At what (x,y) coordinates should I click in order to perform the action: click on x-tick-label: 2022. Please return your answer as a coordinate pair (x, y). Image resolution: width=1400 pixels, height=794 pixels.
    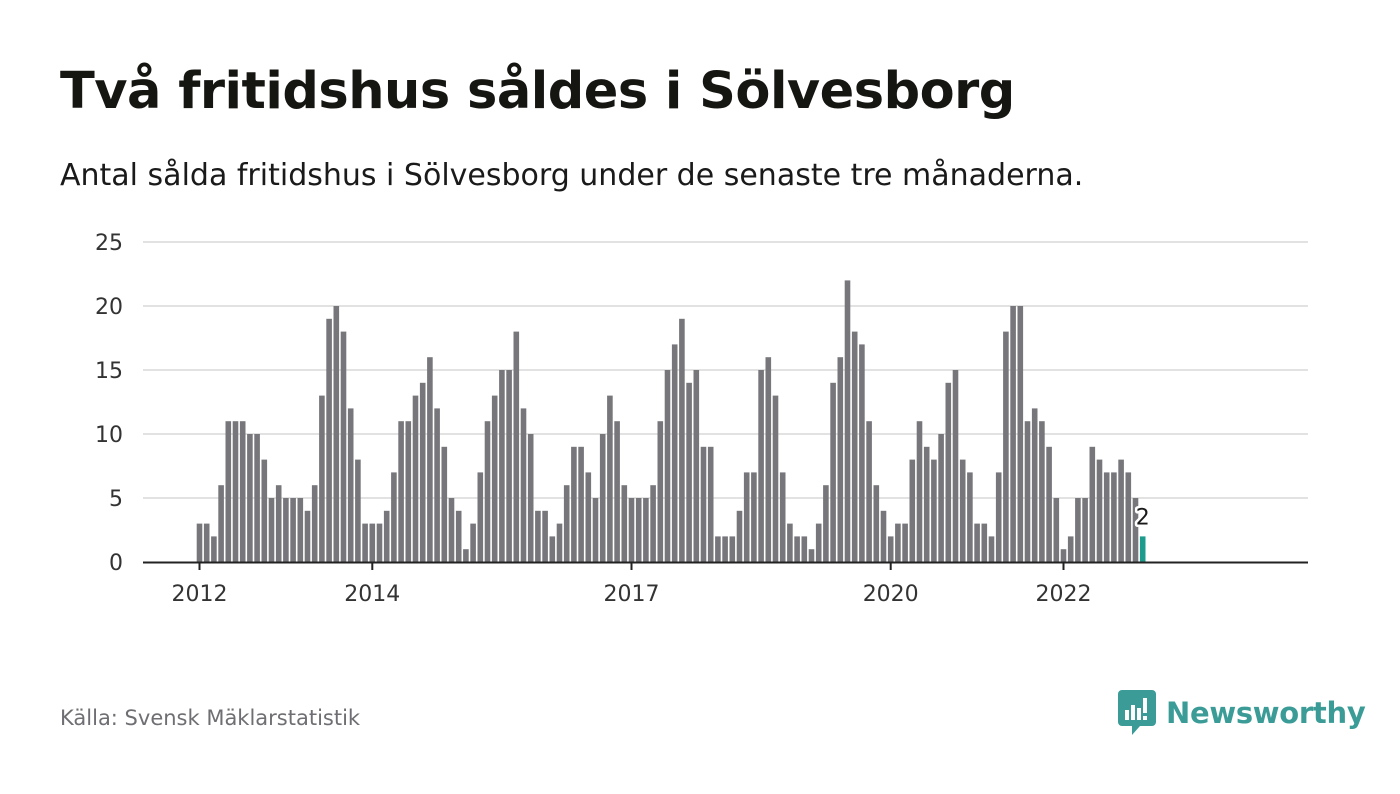
    Looking at the image, I should click on (1064, 594).